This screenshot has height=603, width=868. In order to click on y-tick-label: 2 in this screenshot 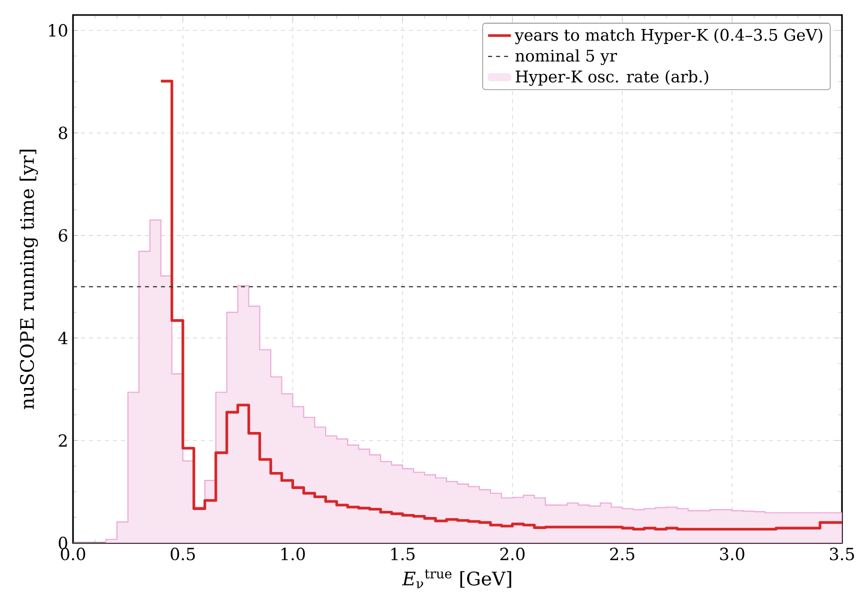, I will do `click(62, 440)`.